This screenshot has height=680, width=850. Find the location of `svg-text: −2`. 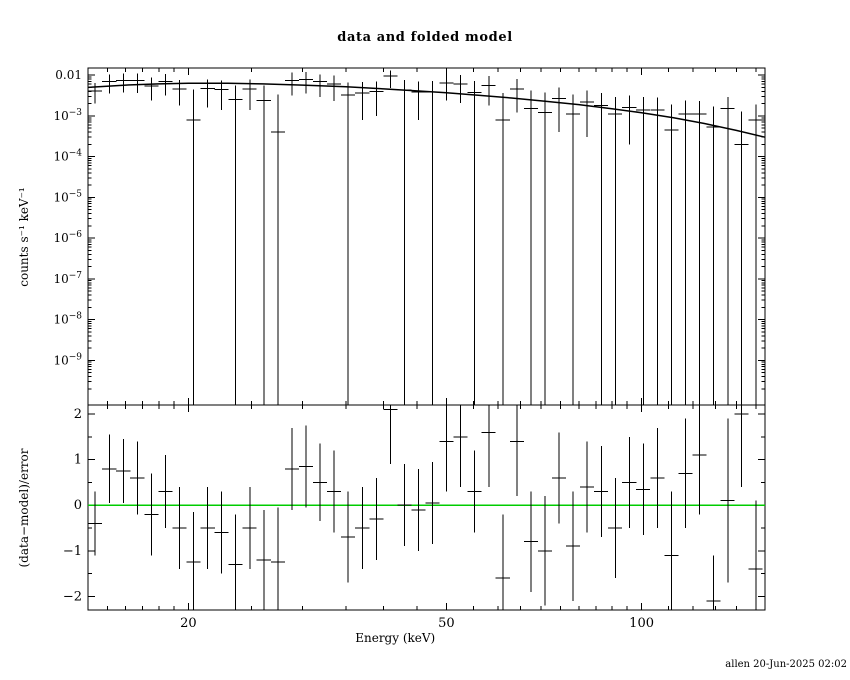

svg-text: −2 is located at coordinates (72, 596).